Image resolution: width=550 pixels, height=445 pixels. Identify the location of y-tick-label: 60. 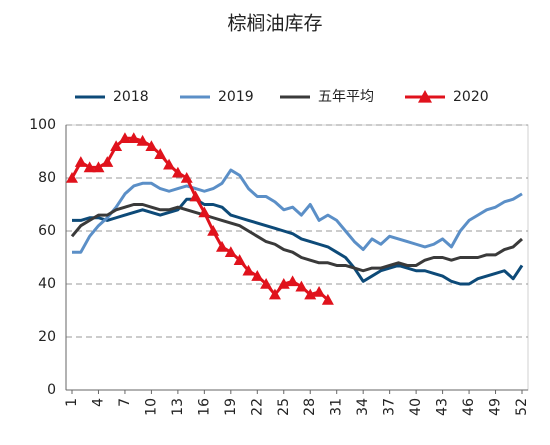
(47, 231).